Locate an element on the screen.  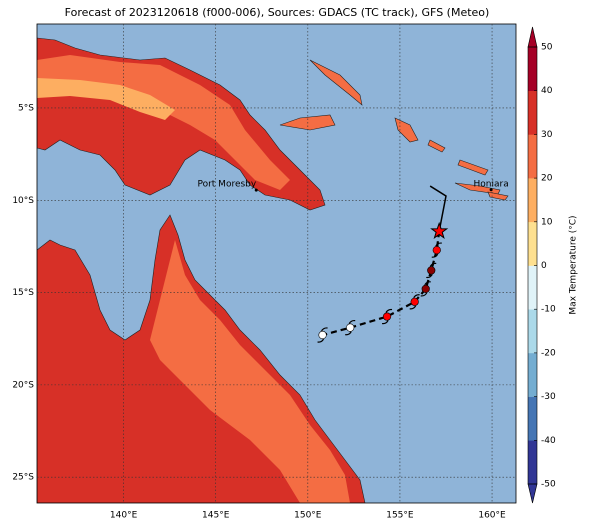
colorbar-tick-label: -10 is located at coordinates (548, 310).